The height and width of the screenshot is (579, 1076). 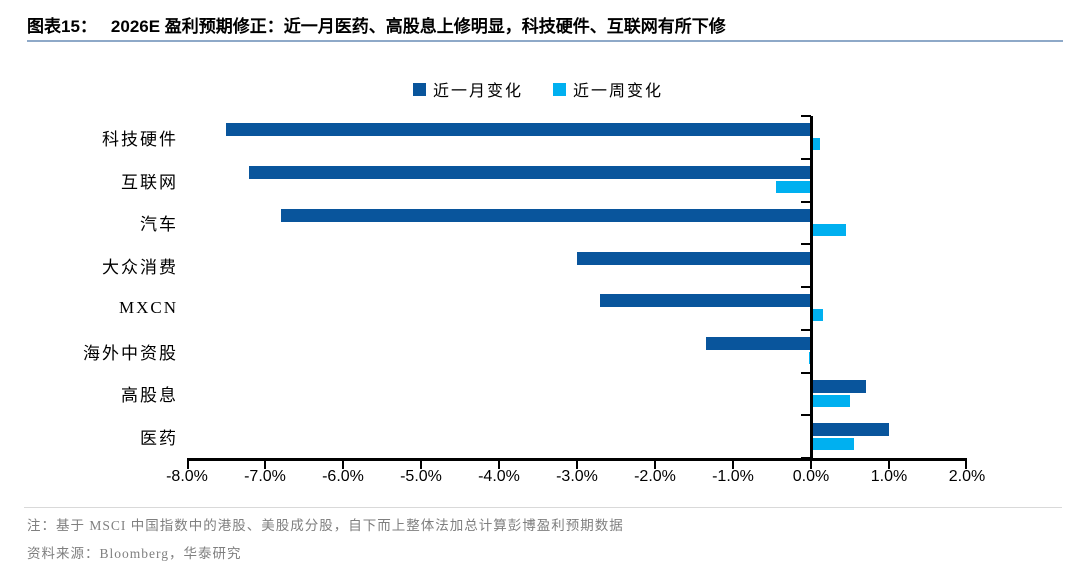 I want to click on legend-item-month: 近一月变化, so click(x=467, y=89).